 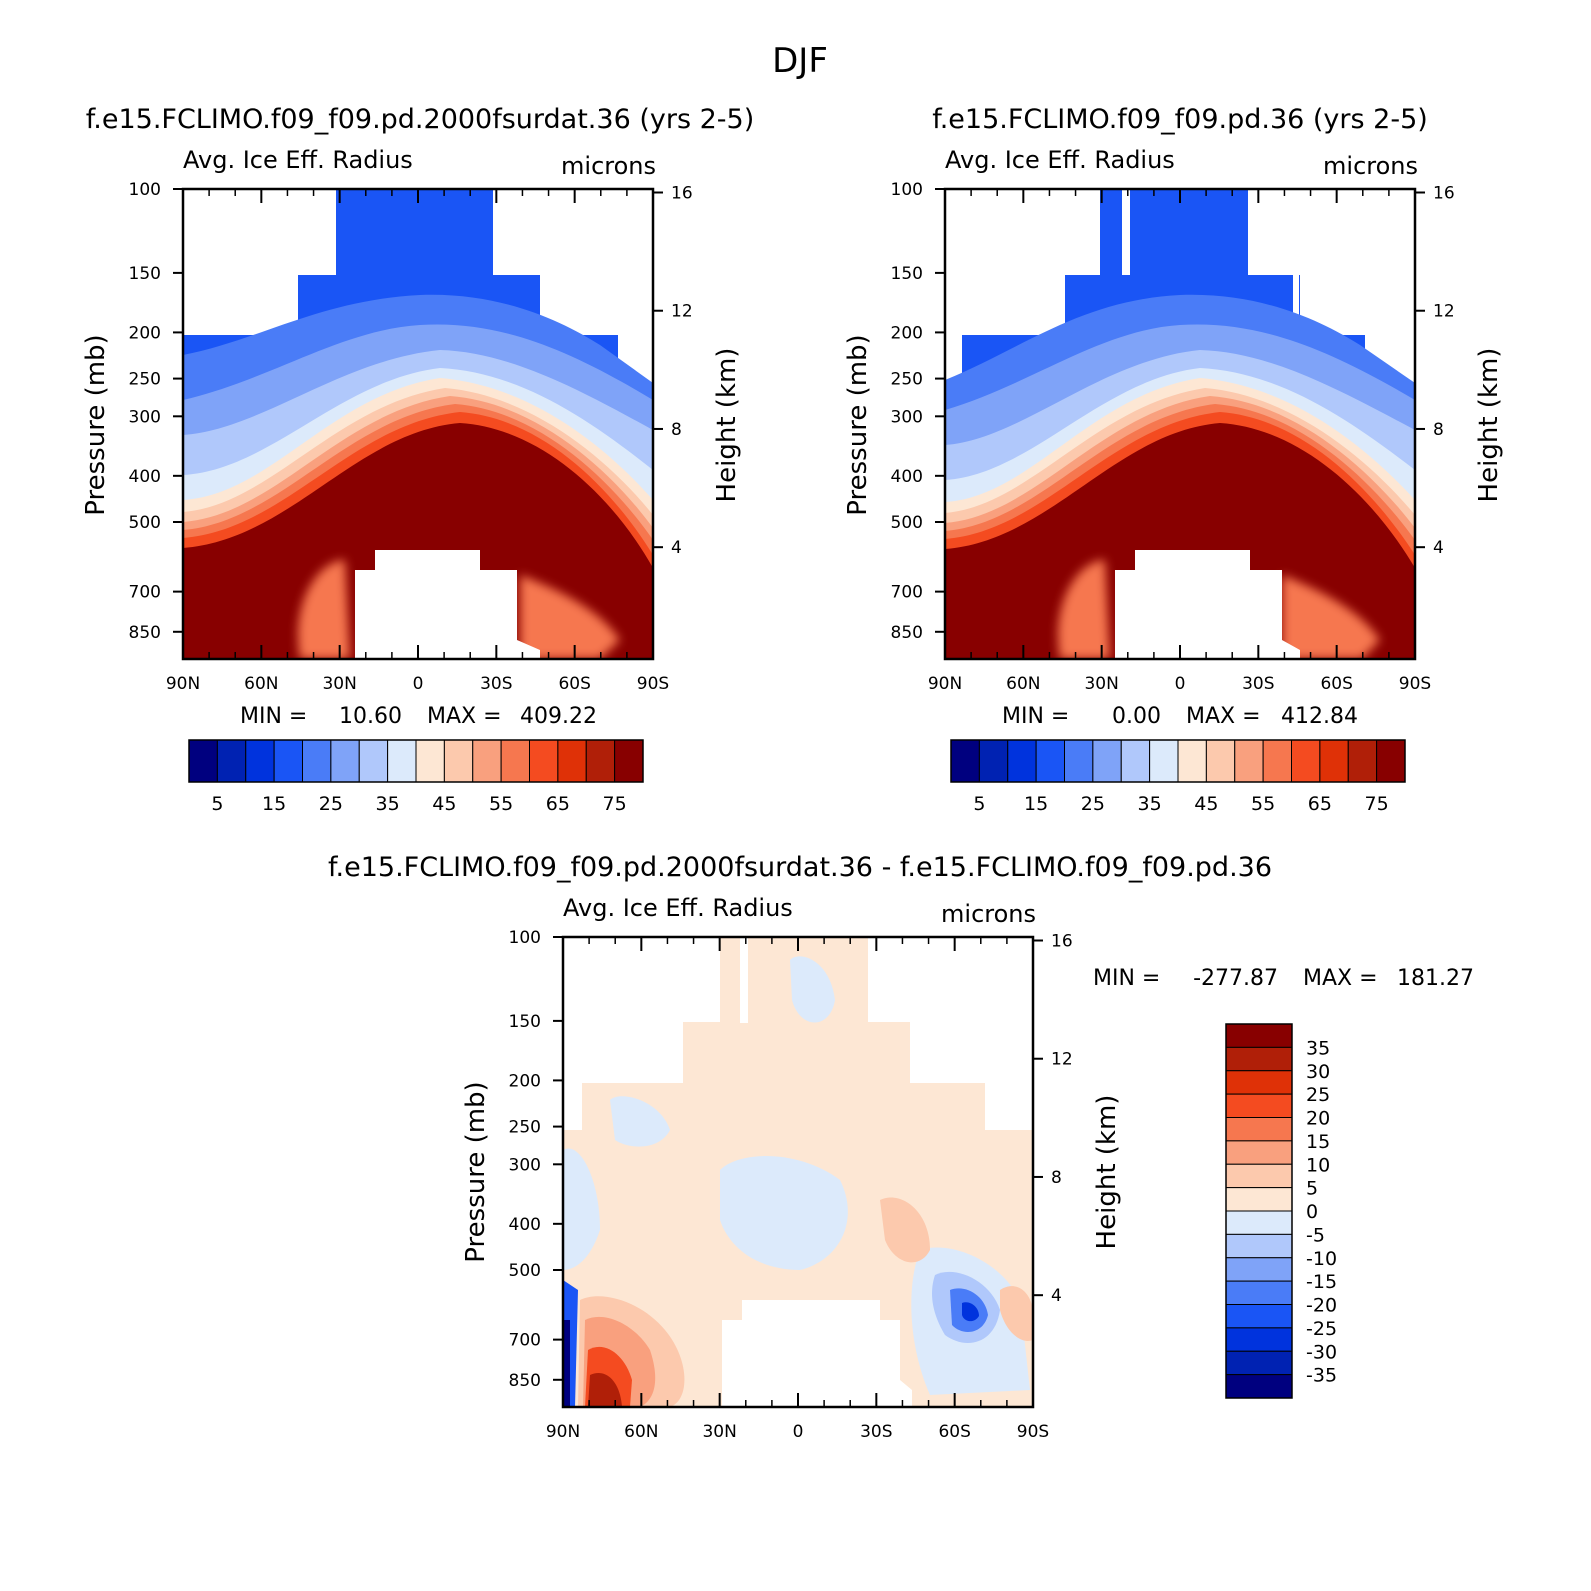 What do you see at coordinates (566, 1363) in the screenshot?
I see `negative-patch` at bounding box center [566, 1363].